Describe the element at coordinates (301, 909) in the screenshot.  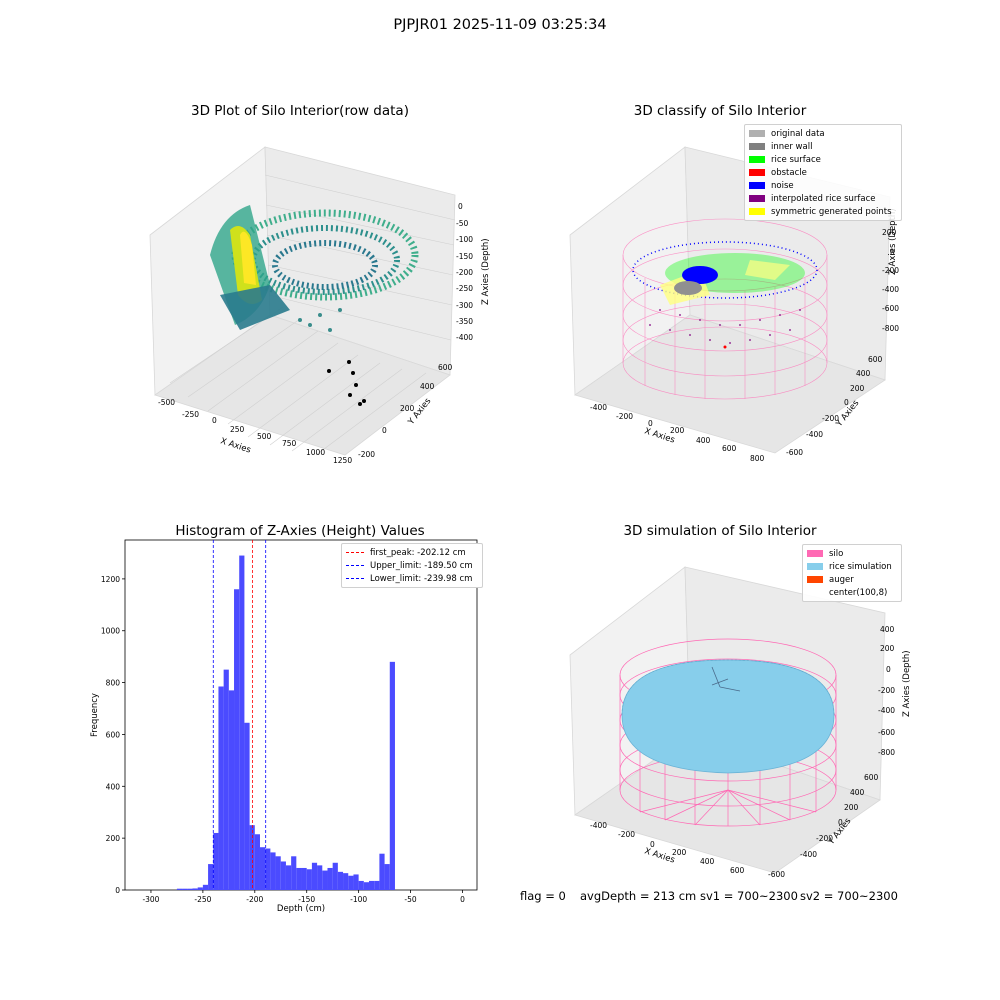
I see `plot3-xlabel: Depth (cm)` at that location.